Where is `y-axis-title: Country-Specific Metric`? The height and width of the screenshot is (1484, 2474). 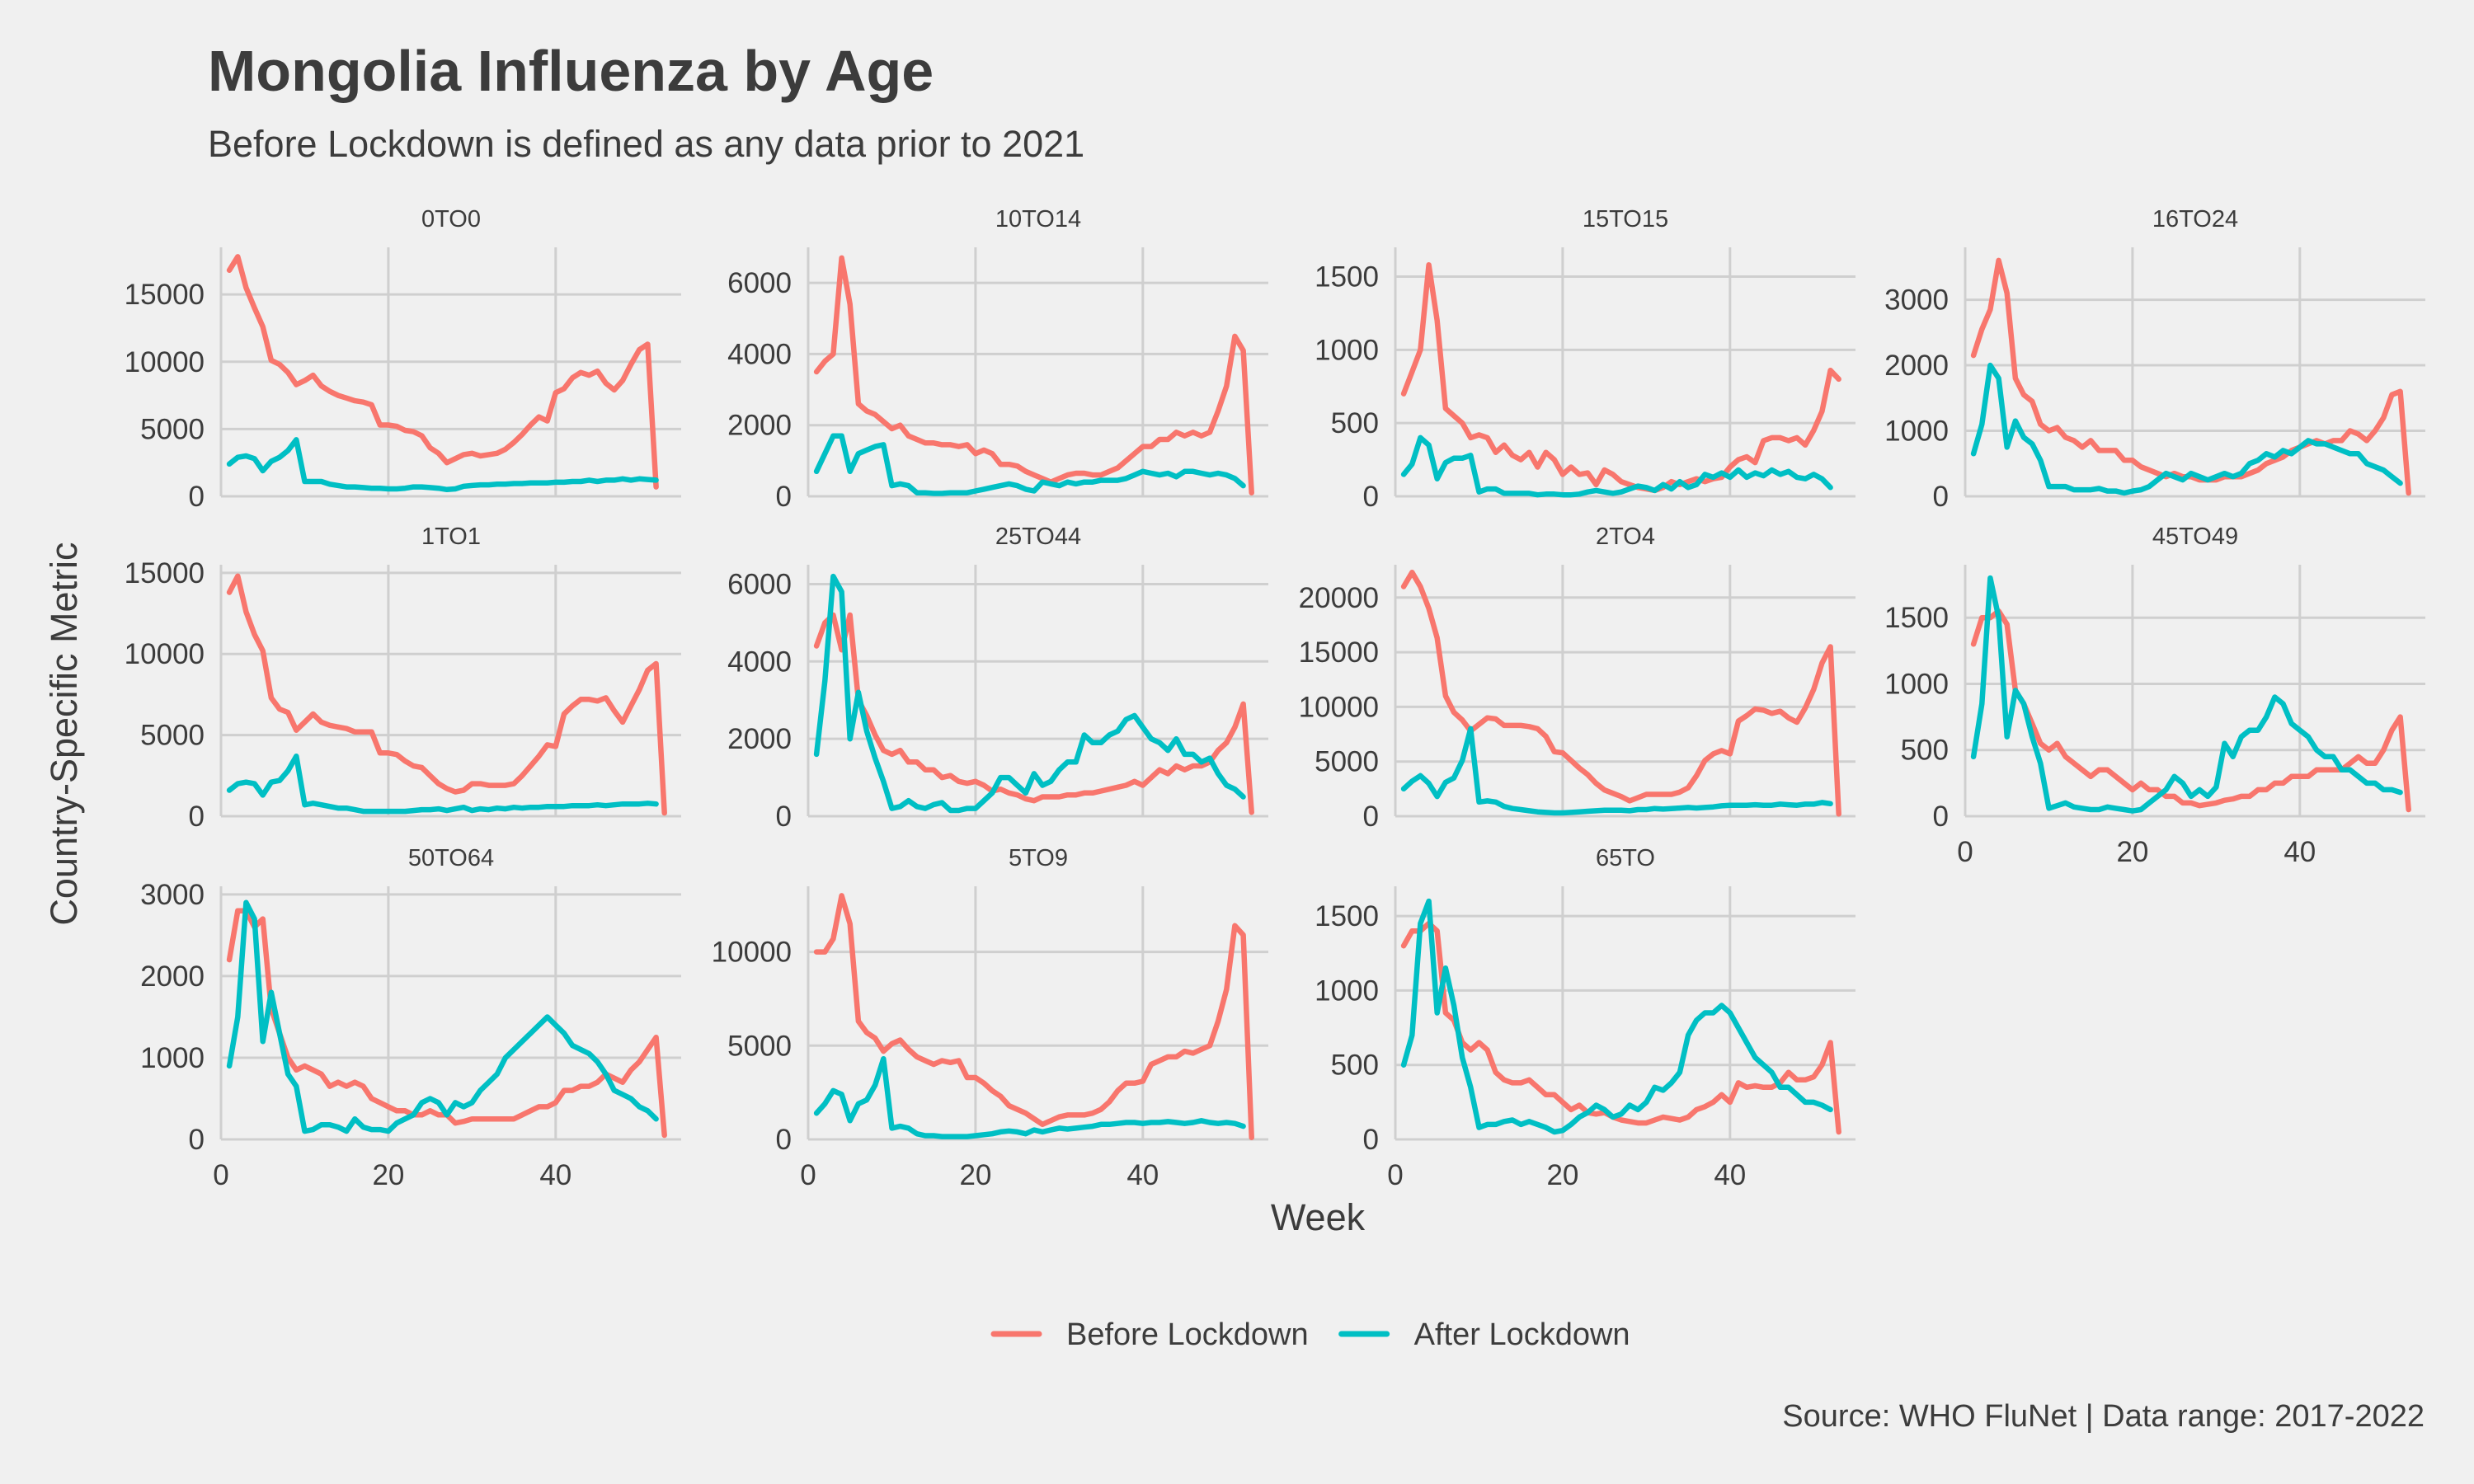
y-axis-title: Country-Specific Metric is located at coordinates (64, 733).